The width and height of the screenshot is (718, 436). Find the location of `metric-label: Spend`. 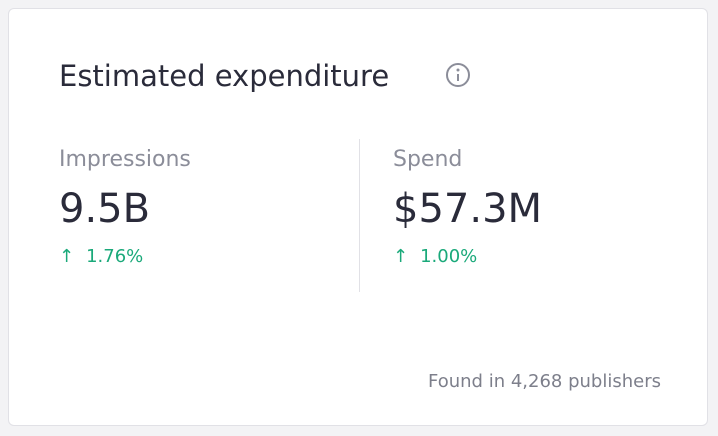

metric-label: Spend is located at coordinates (428, 159).